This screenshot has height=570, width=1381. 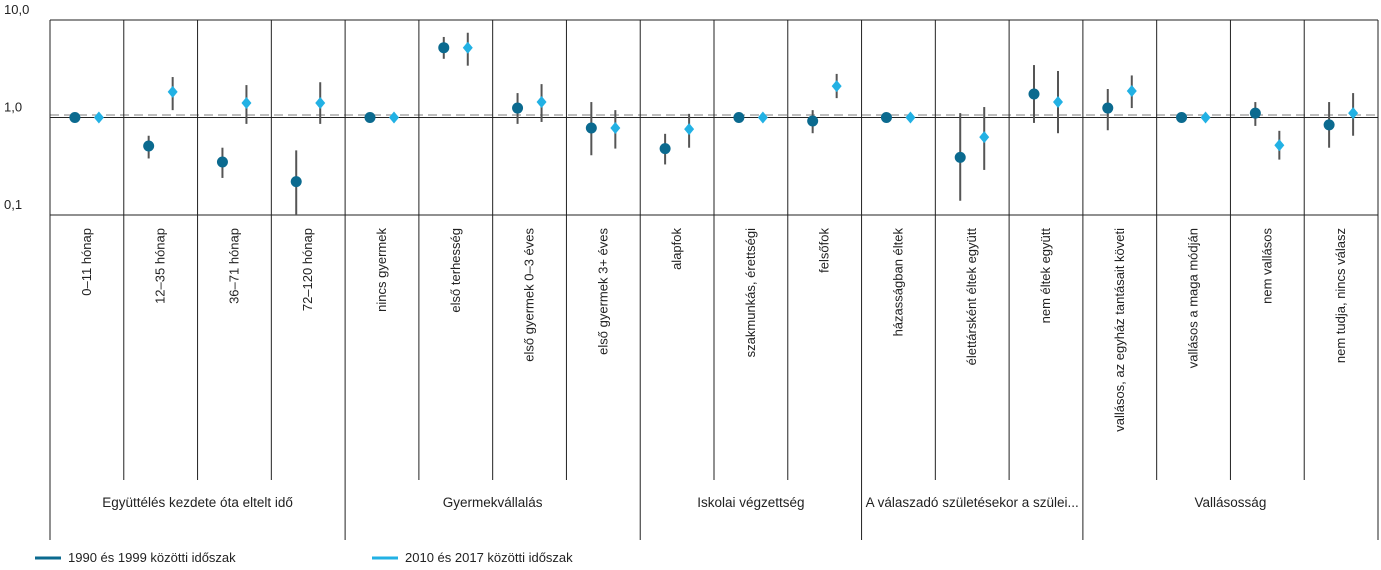 I want to click on x-tick-label: nem tudja, nincs válasz, so click(x=1340, y=295).